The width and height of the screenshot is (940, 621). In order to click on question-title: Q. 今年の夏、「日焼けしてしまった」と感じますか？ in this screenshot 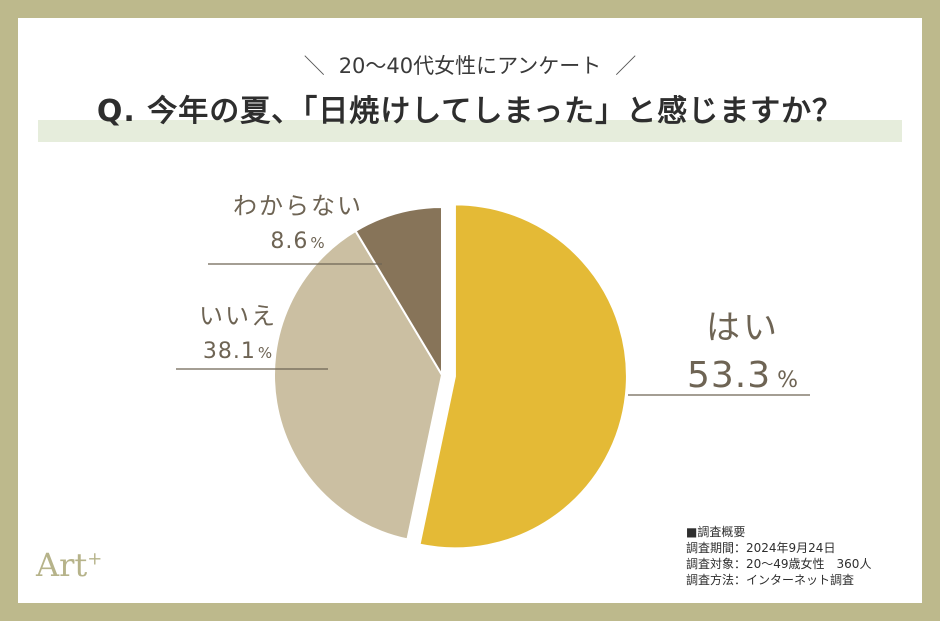, I will do `click(470, 111)`.